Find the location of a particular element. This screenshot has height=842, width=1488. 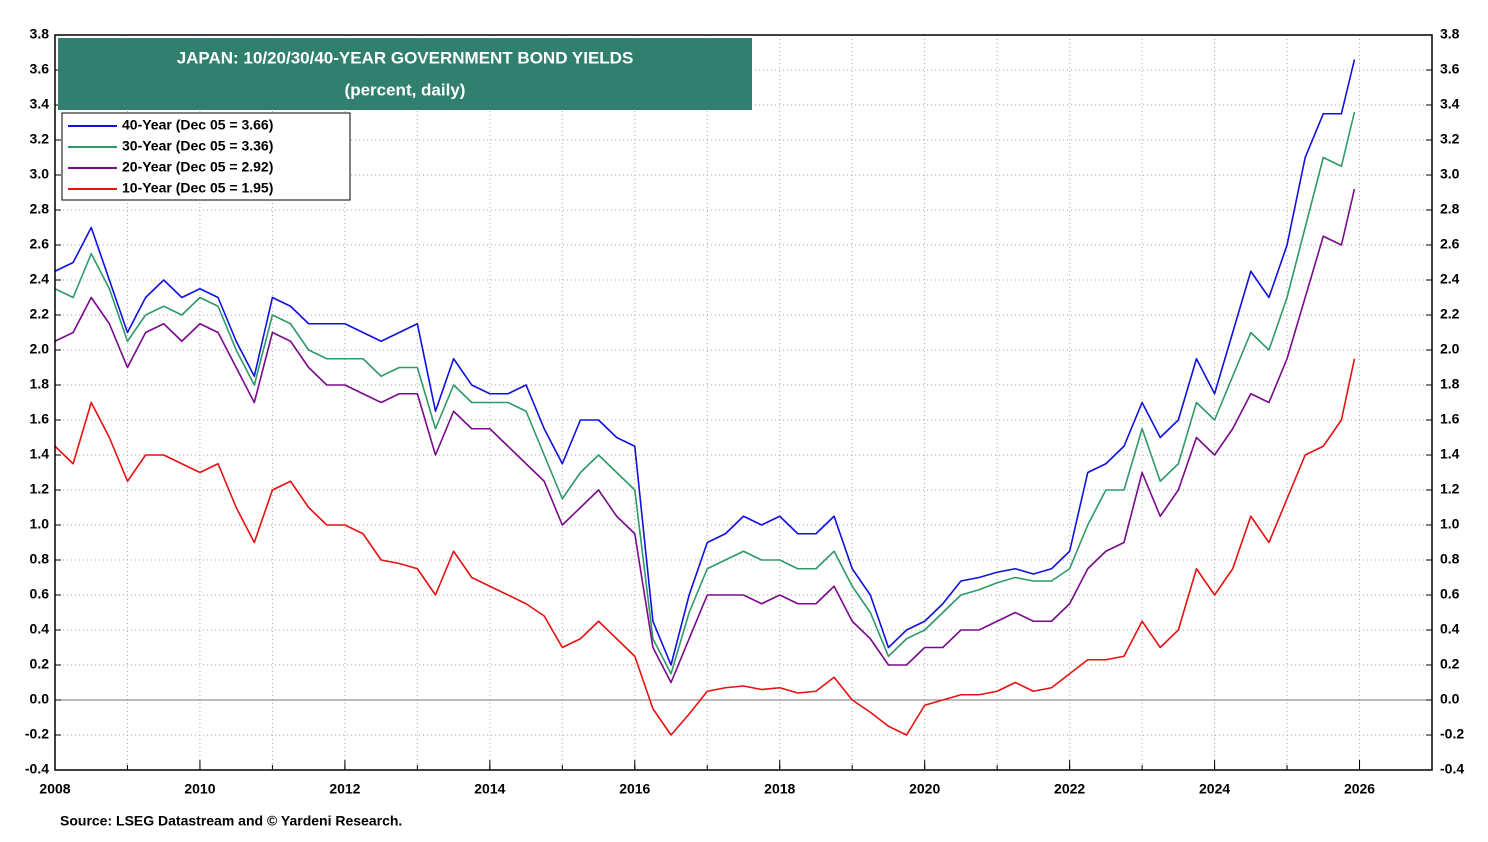

x-tick-label: 2014 is located at coordinates (489, 789).